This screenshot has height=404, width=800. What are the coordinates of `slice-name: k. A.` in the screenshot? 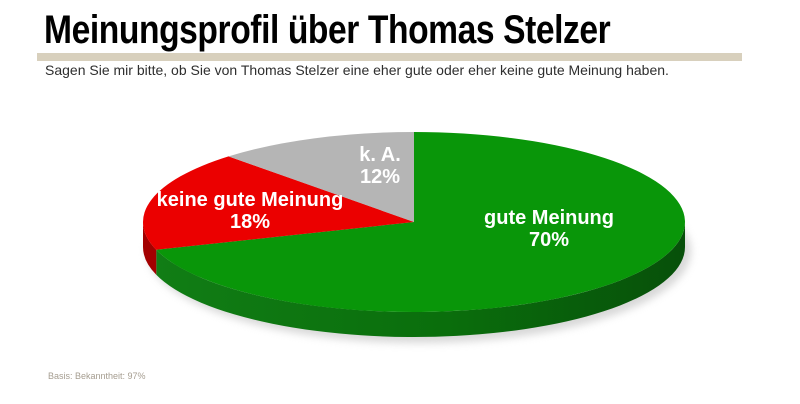 It's located at (380, 155).